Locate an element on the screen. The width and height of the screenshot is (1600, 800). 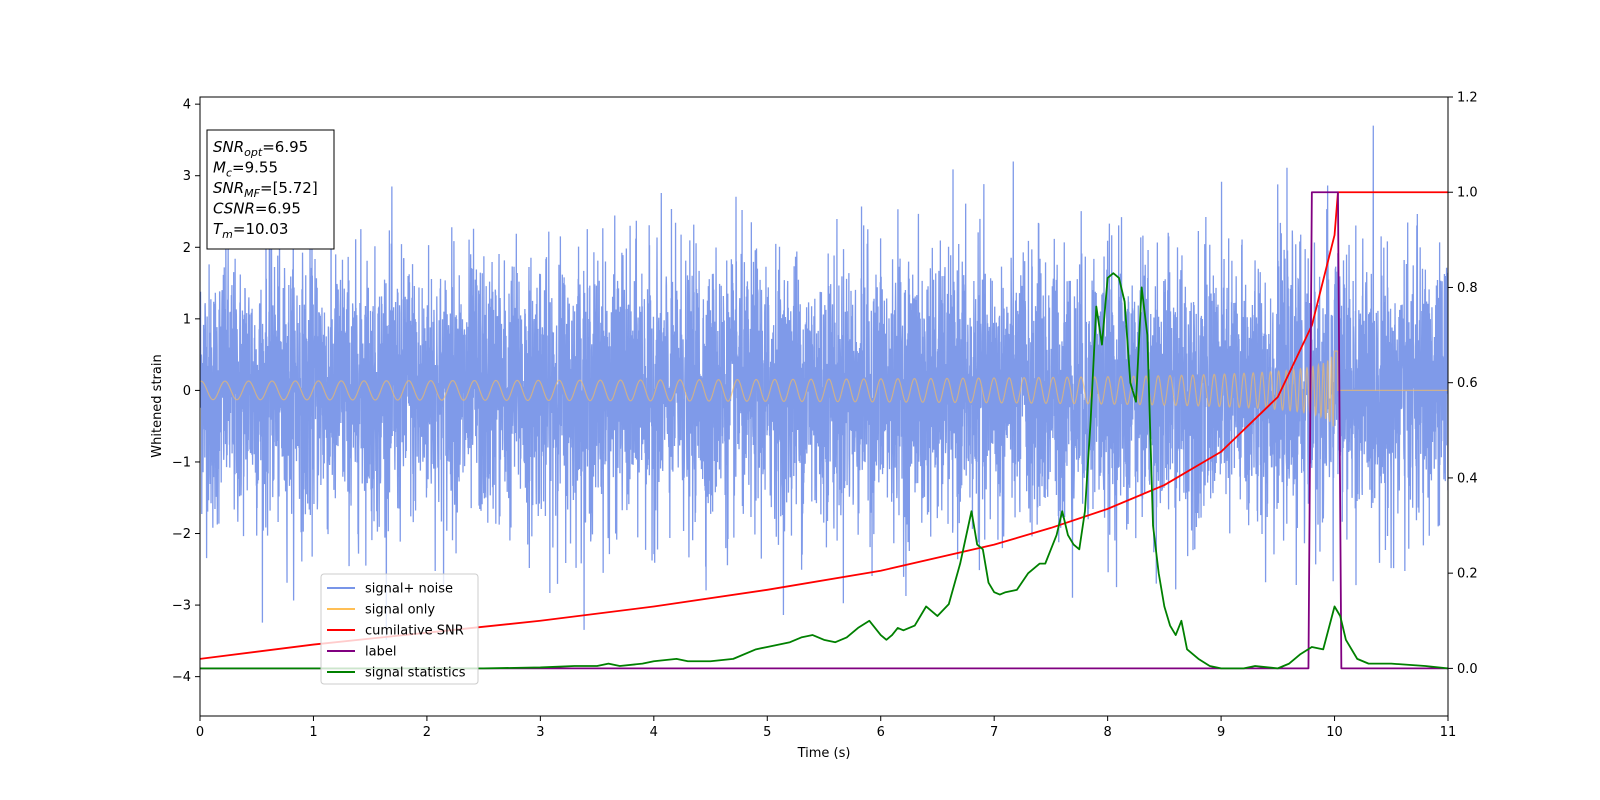
annotation-subscript: c is located at coordinates (229, 173).